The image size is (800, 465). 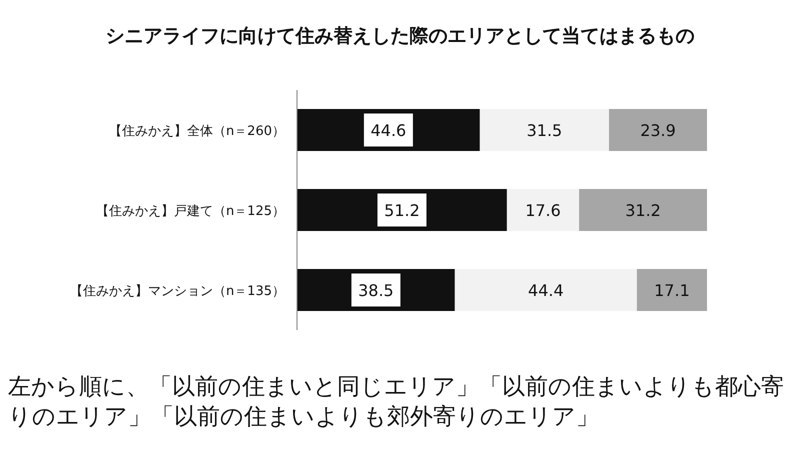 What do you see at coordinates (402, 210) in the screenshot?
I see `data-label: 51.2` at bounding box center [402, 210].